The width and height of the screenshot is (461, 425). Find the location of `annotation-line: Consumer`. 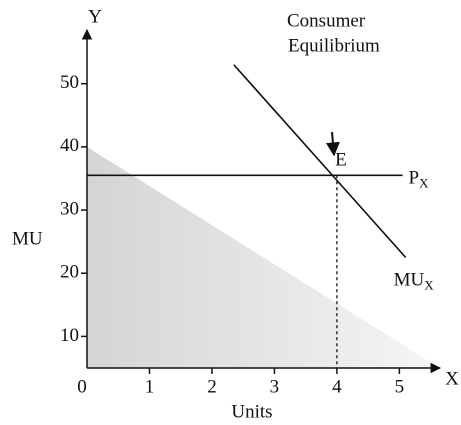

annotation-line: Consumer is located at coordinates (326, 20).